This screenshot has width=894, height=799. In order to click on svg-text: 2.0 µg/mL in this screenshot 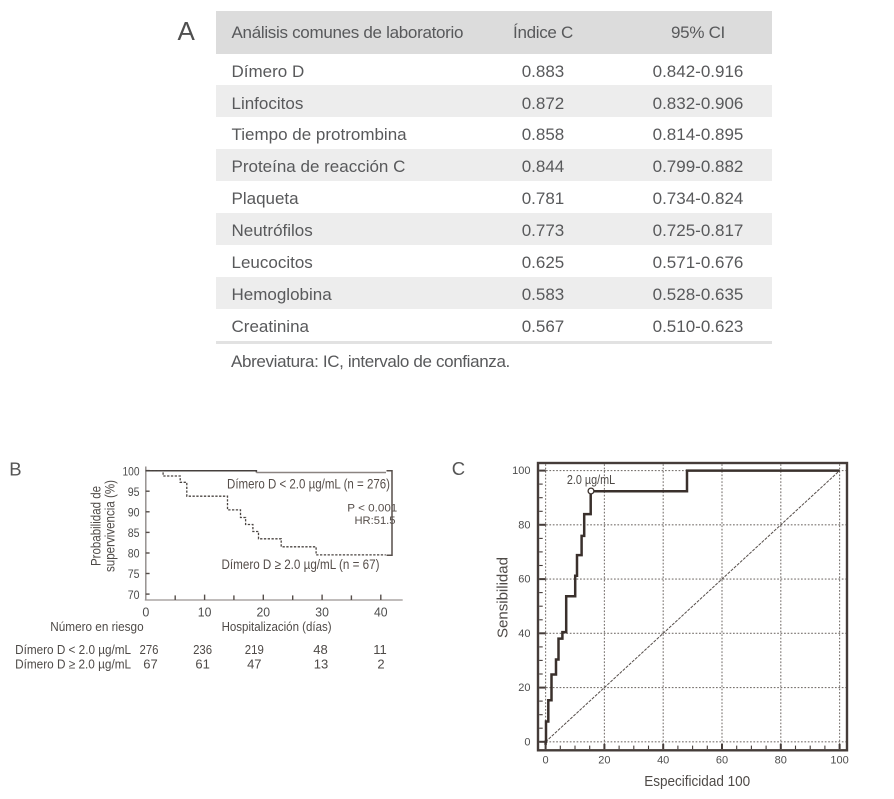, I will do `click(591, 480)`.